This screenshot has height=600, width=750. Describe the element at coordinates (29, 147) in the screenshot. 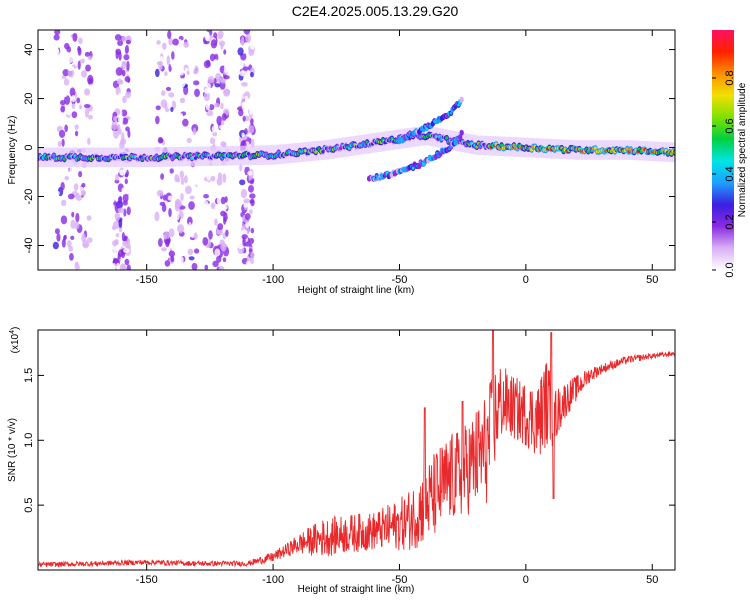

I see `y-tick-label: 0` at that location.